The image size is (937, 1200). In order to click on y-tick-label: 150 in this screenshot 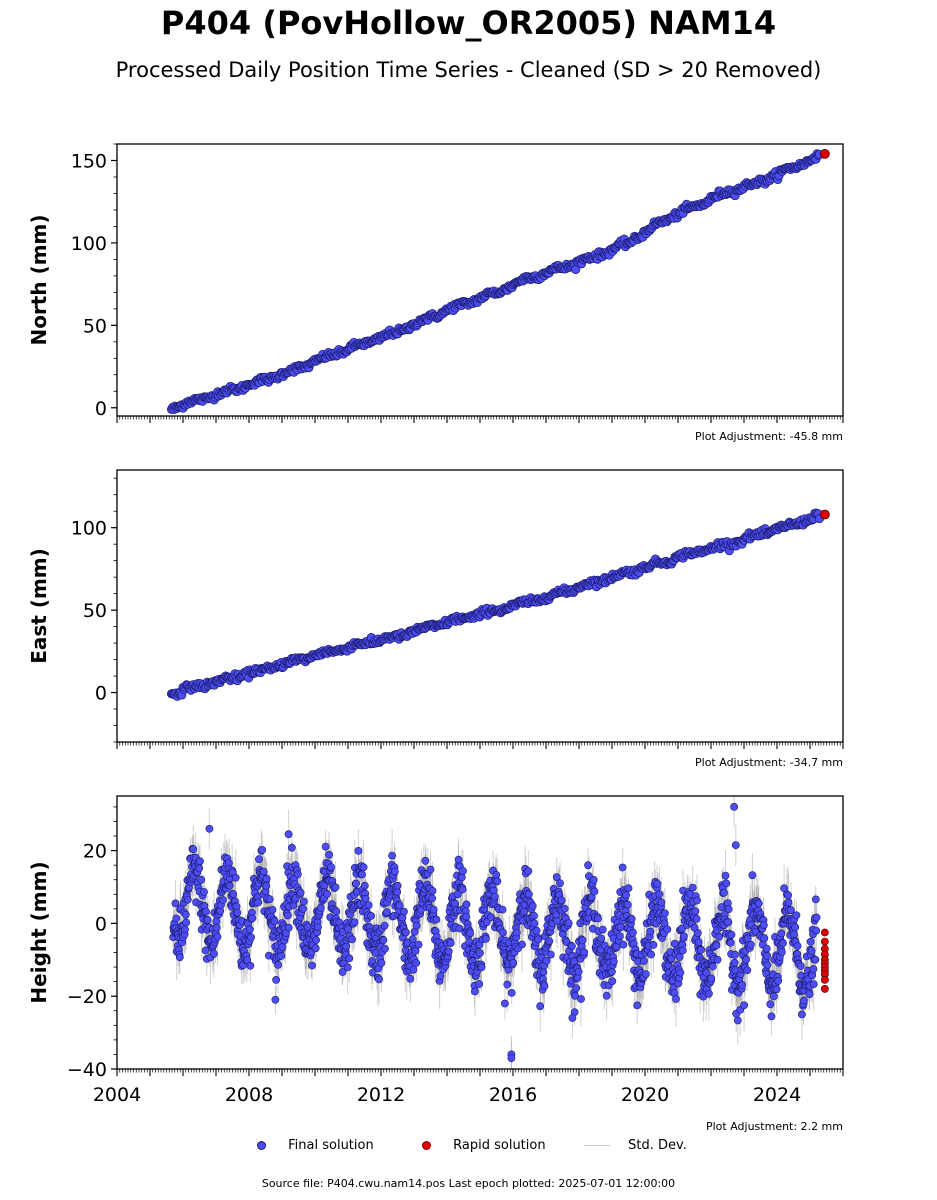, I will do `click(89, 161)`.